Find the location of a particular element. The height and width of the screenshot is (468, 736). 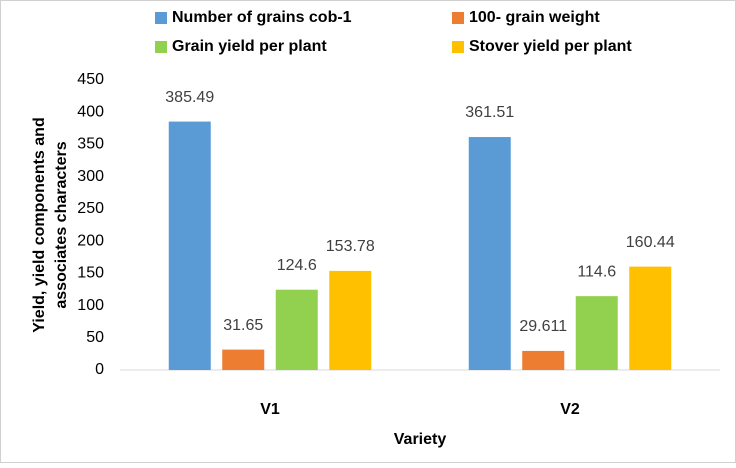

x-tick-label: V2 is located at coordinates (570, 409).